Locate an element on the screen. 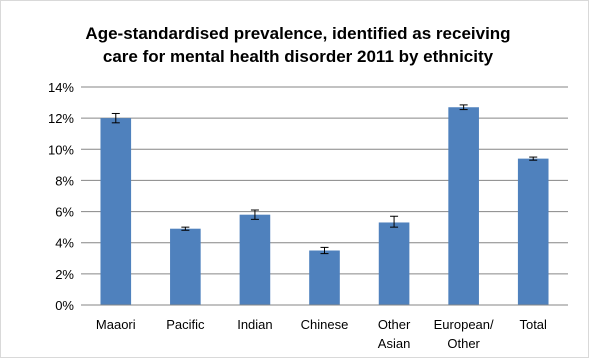 This screenshot has height=358, width=589. y-tick-label: 0% is located at coordinates (64, 305).